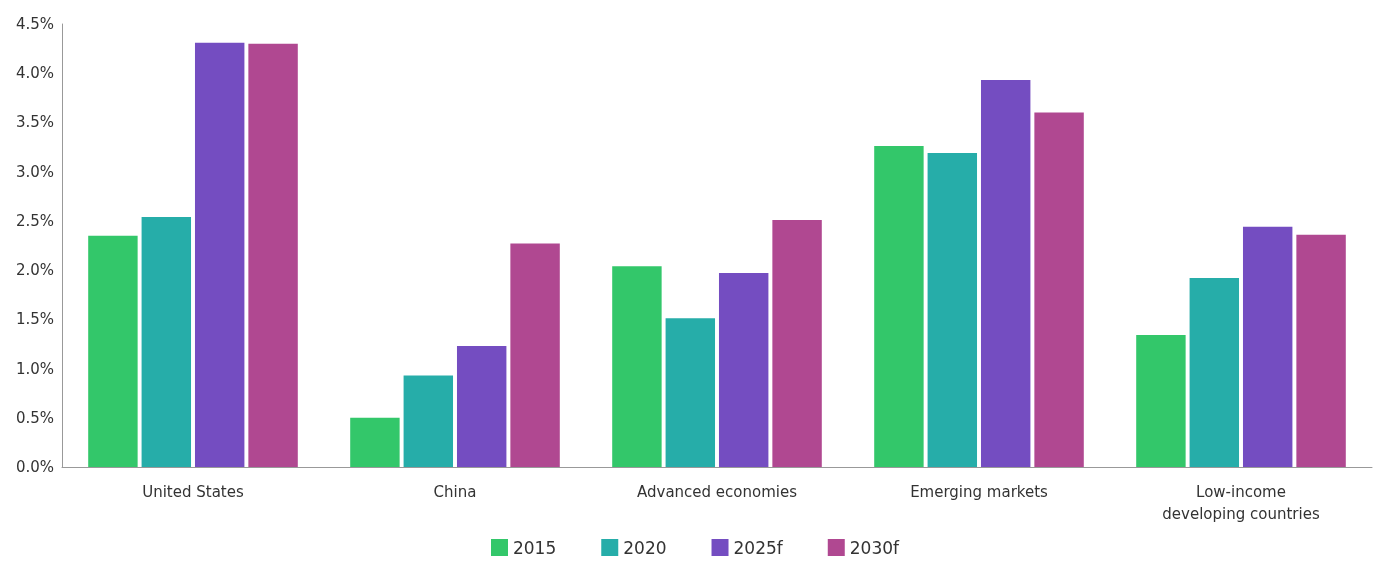 The width and height of the screenshot is (1390, 565). What do you see at coordinates (34, 417) in the screenshot?
I see `y-tick-label: 0.5%` at bounding box center [34, 417].